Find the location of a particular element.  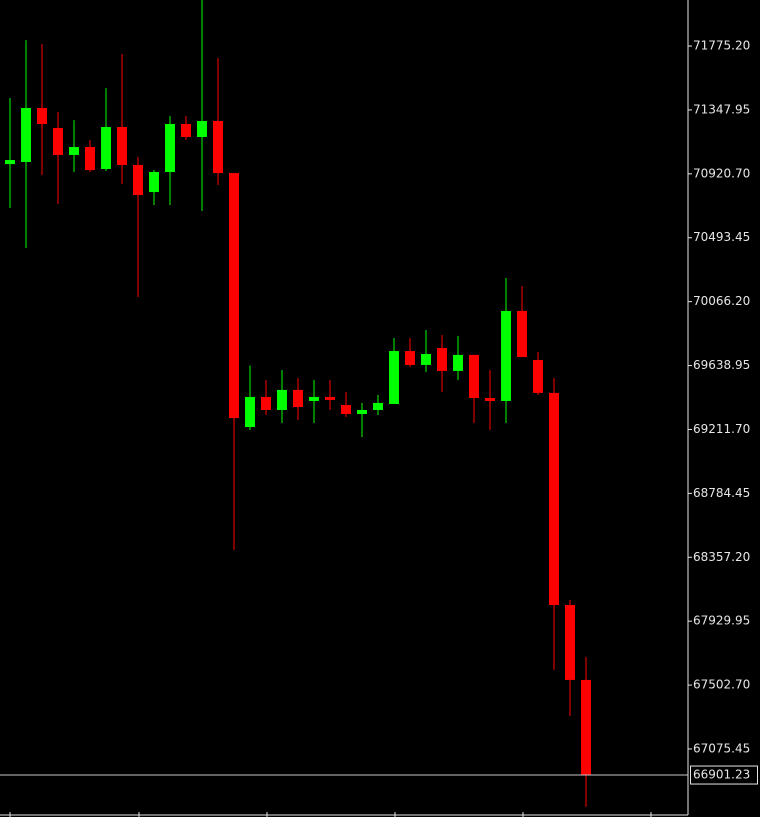

y-tick-label: 70066.20 is located at coordinates (721, 301).